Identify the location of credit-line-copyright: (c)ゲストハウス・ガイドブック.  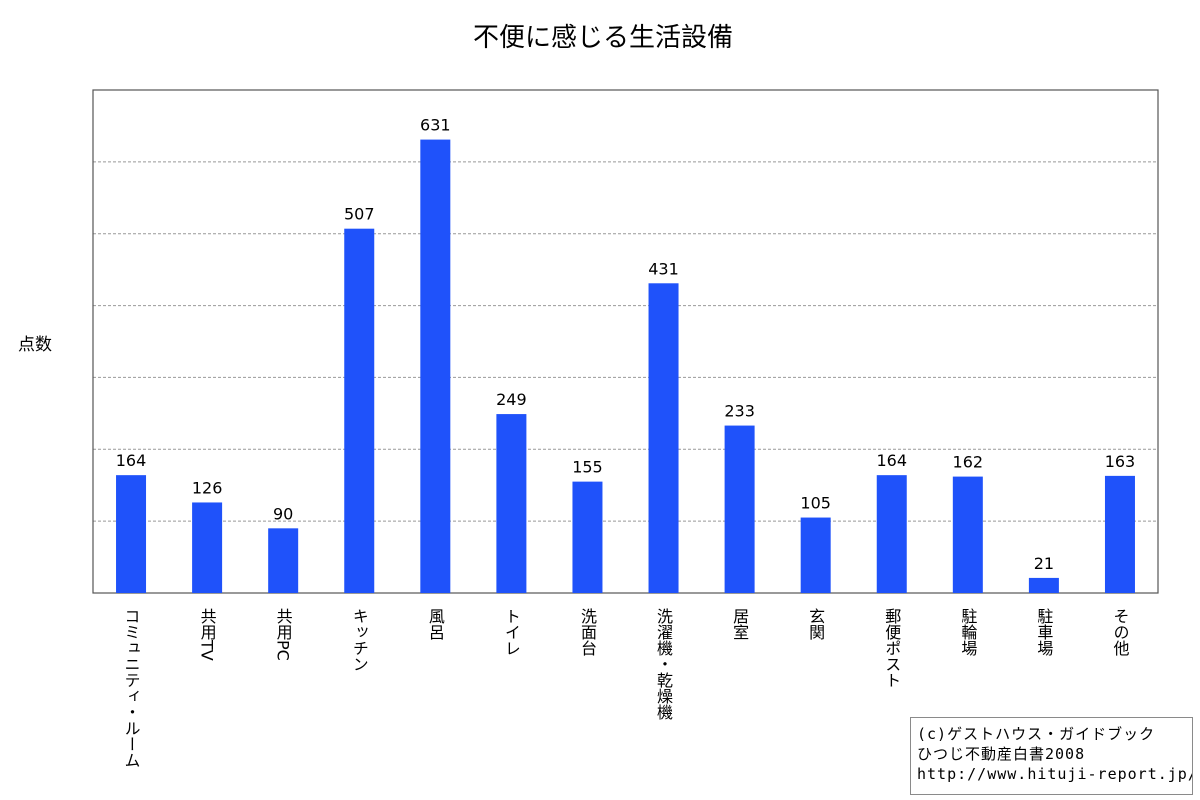
(1036, 734).